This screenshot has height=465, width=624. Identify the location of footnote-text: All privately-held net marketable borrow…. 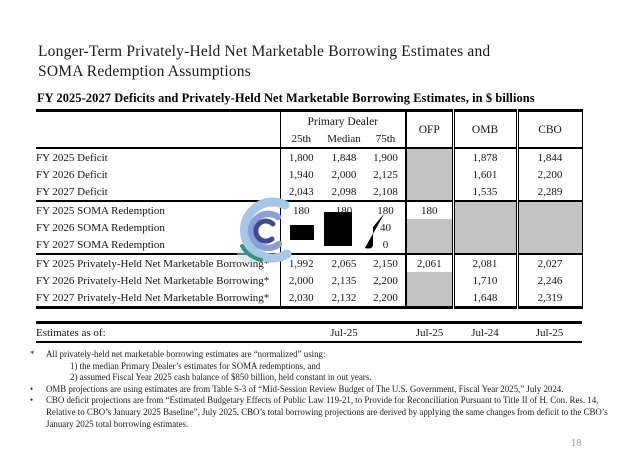
(186, 354).